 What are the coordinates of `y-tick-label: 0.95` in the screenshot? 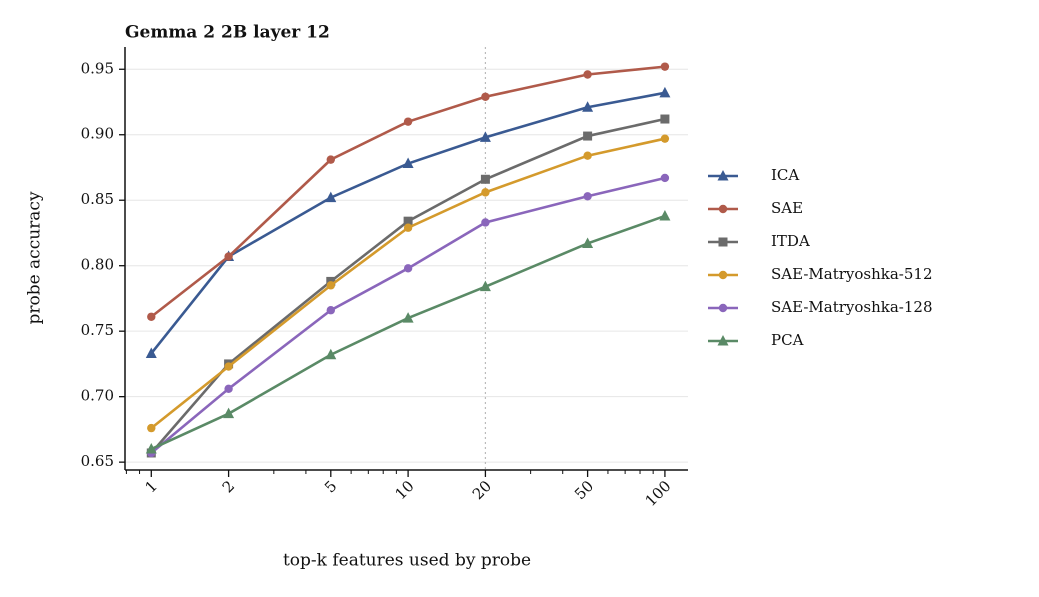 It's located at (97, 68).